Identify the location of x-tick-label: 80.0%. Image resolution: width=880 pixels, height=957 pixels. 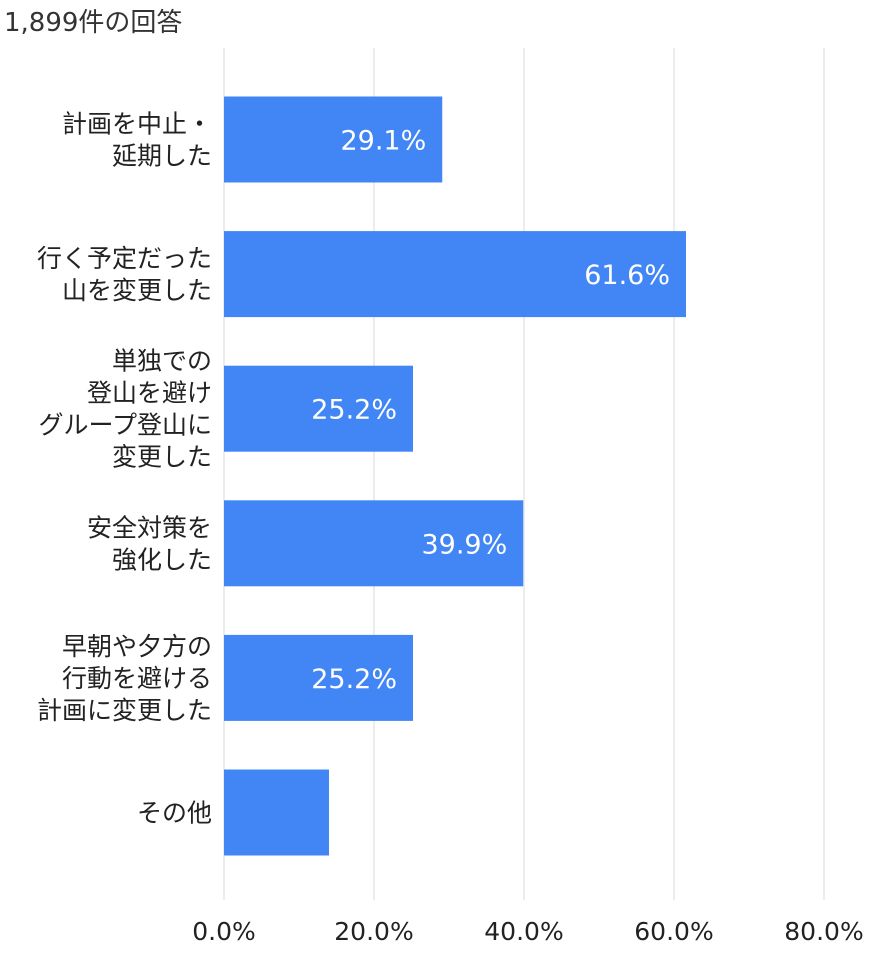
(823, 931).